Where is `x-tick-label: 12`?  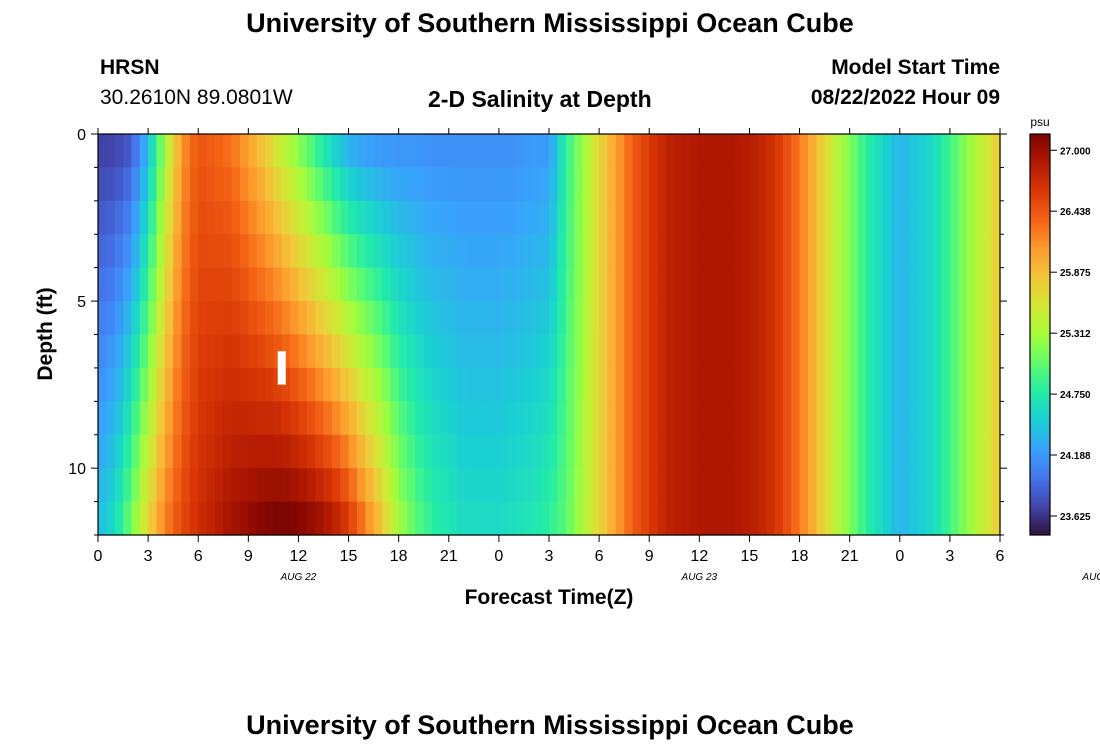
x-tick-label: 12 is located at coordinates (299, 556).